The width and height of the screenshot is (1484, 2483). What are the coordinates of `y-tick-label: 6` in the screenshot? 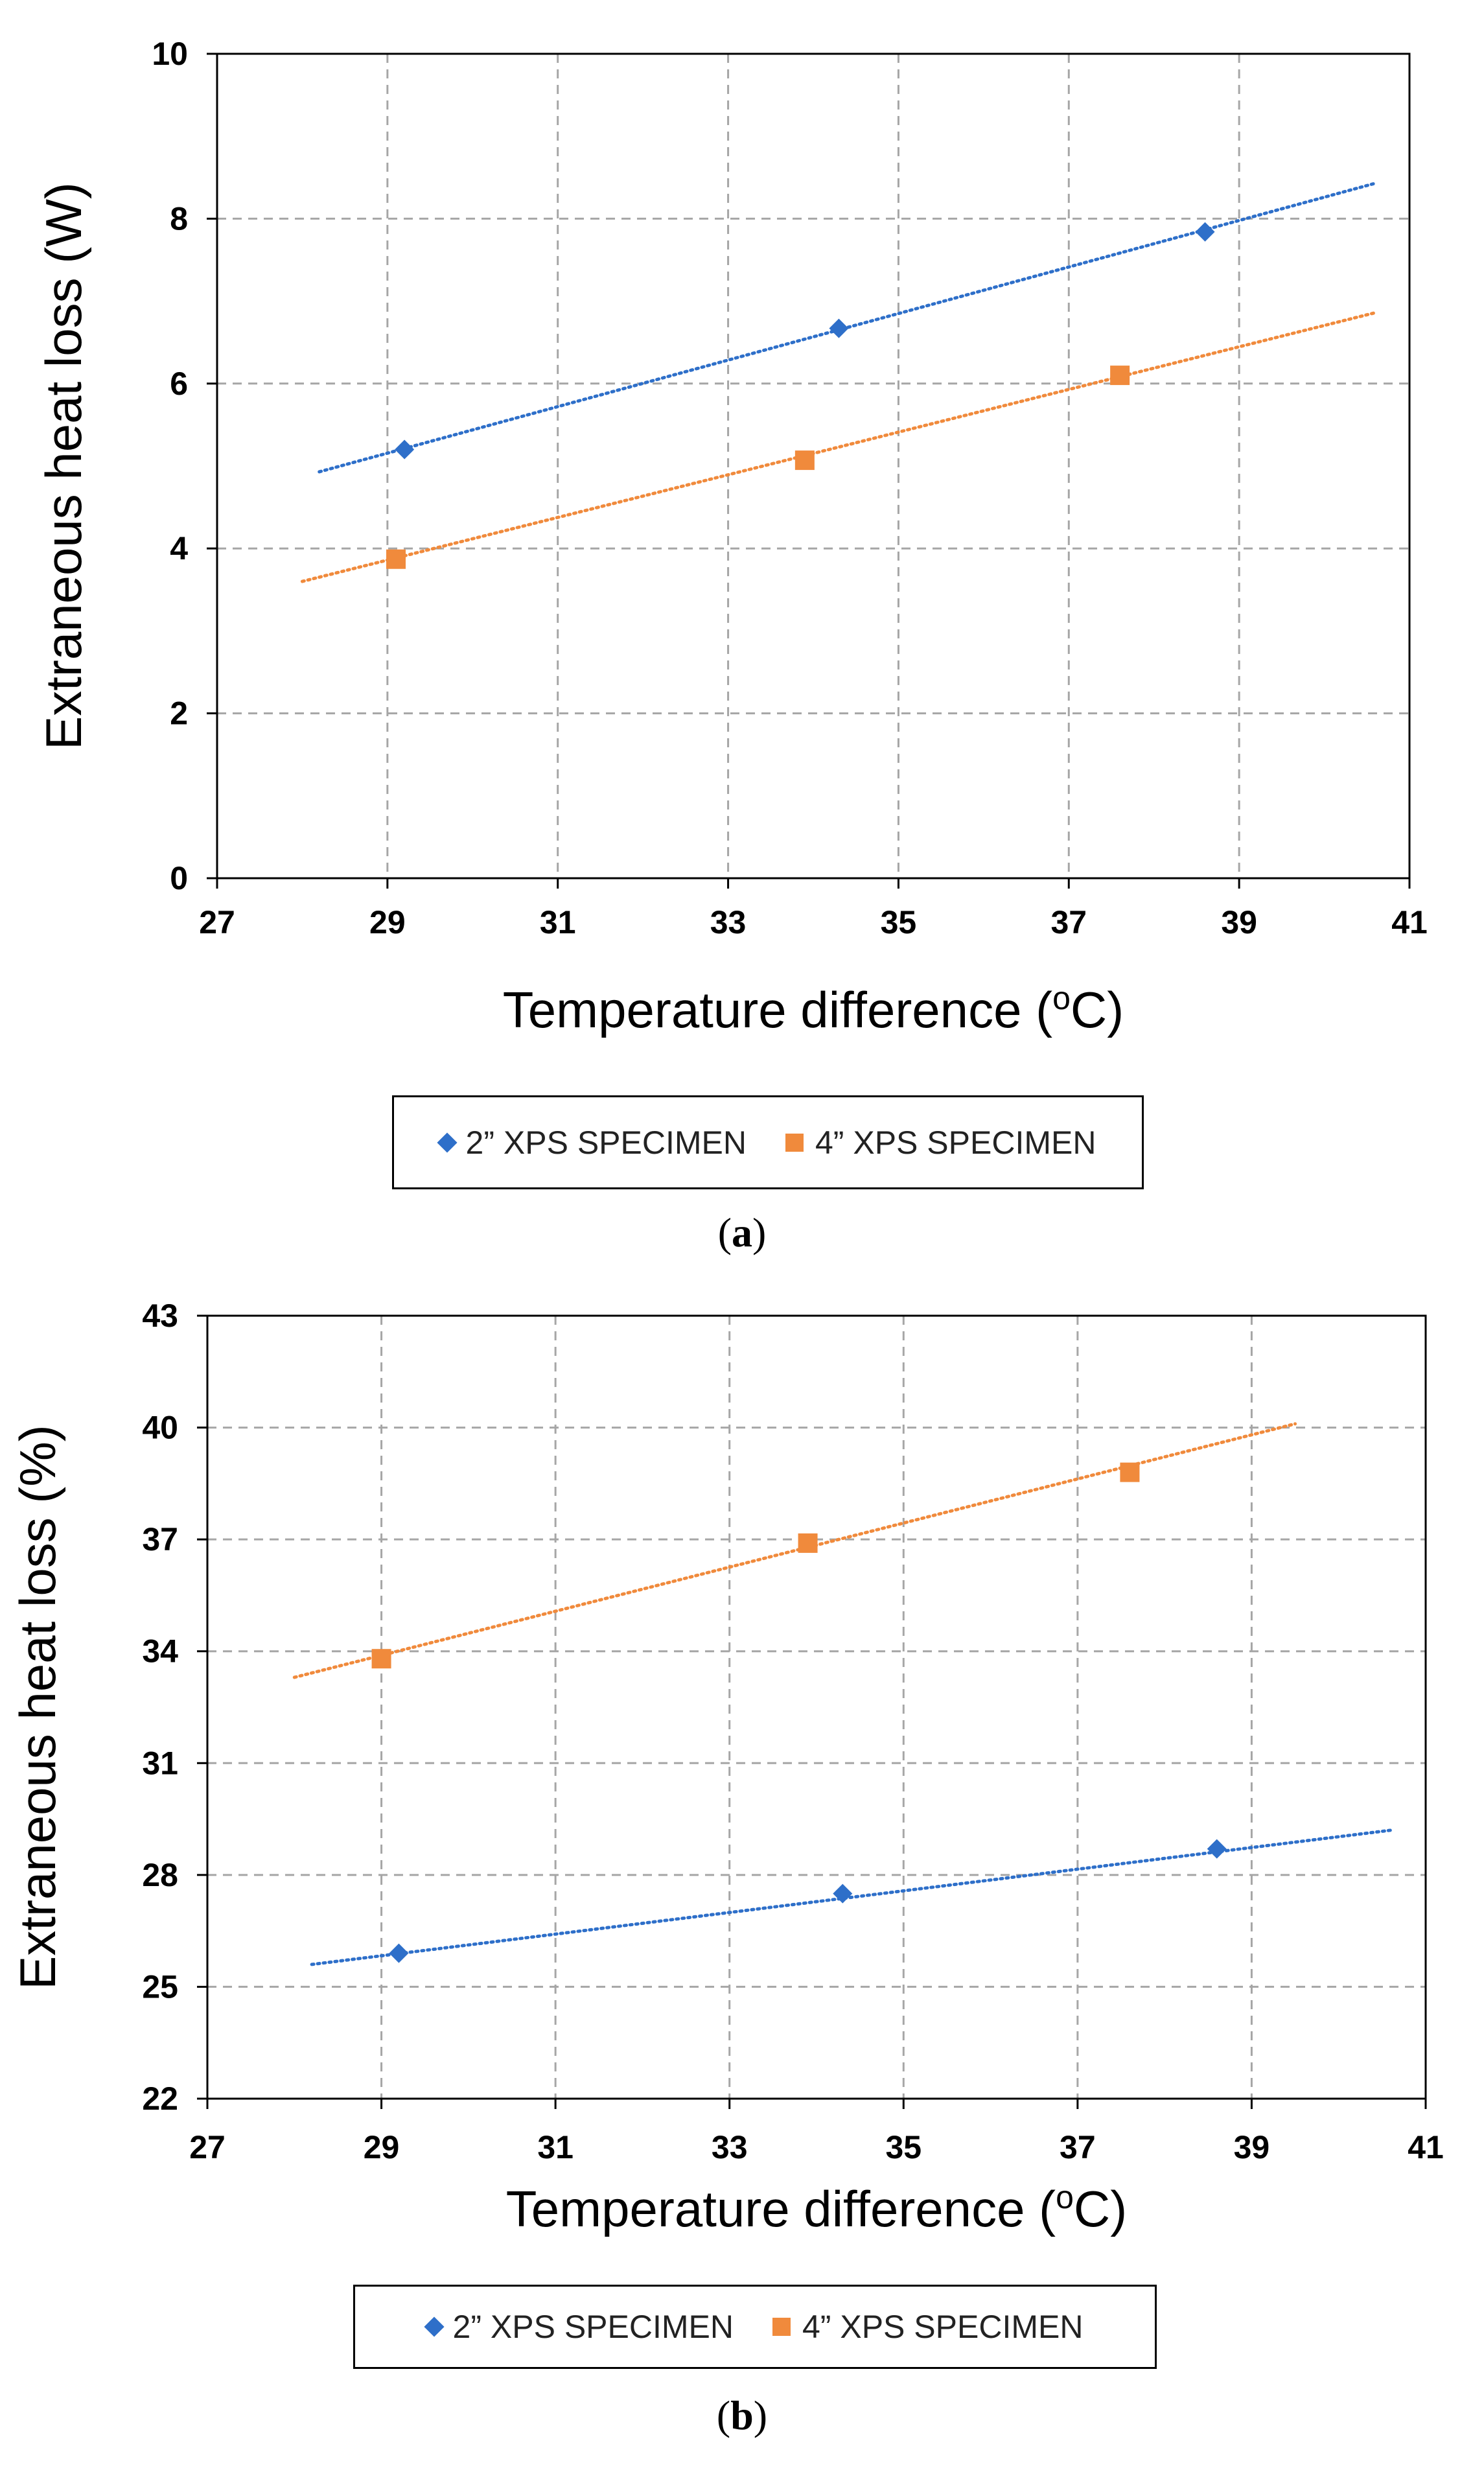 It's located at (179, 384).